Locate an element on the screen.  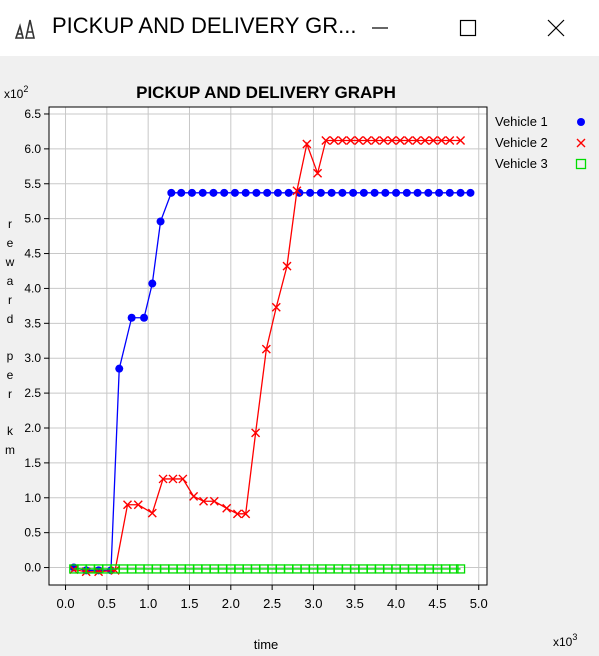
x-tick-label: 1.5 is located at coordinates (189, 603).